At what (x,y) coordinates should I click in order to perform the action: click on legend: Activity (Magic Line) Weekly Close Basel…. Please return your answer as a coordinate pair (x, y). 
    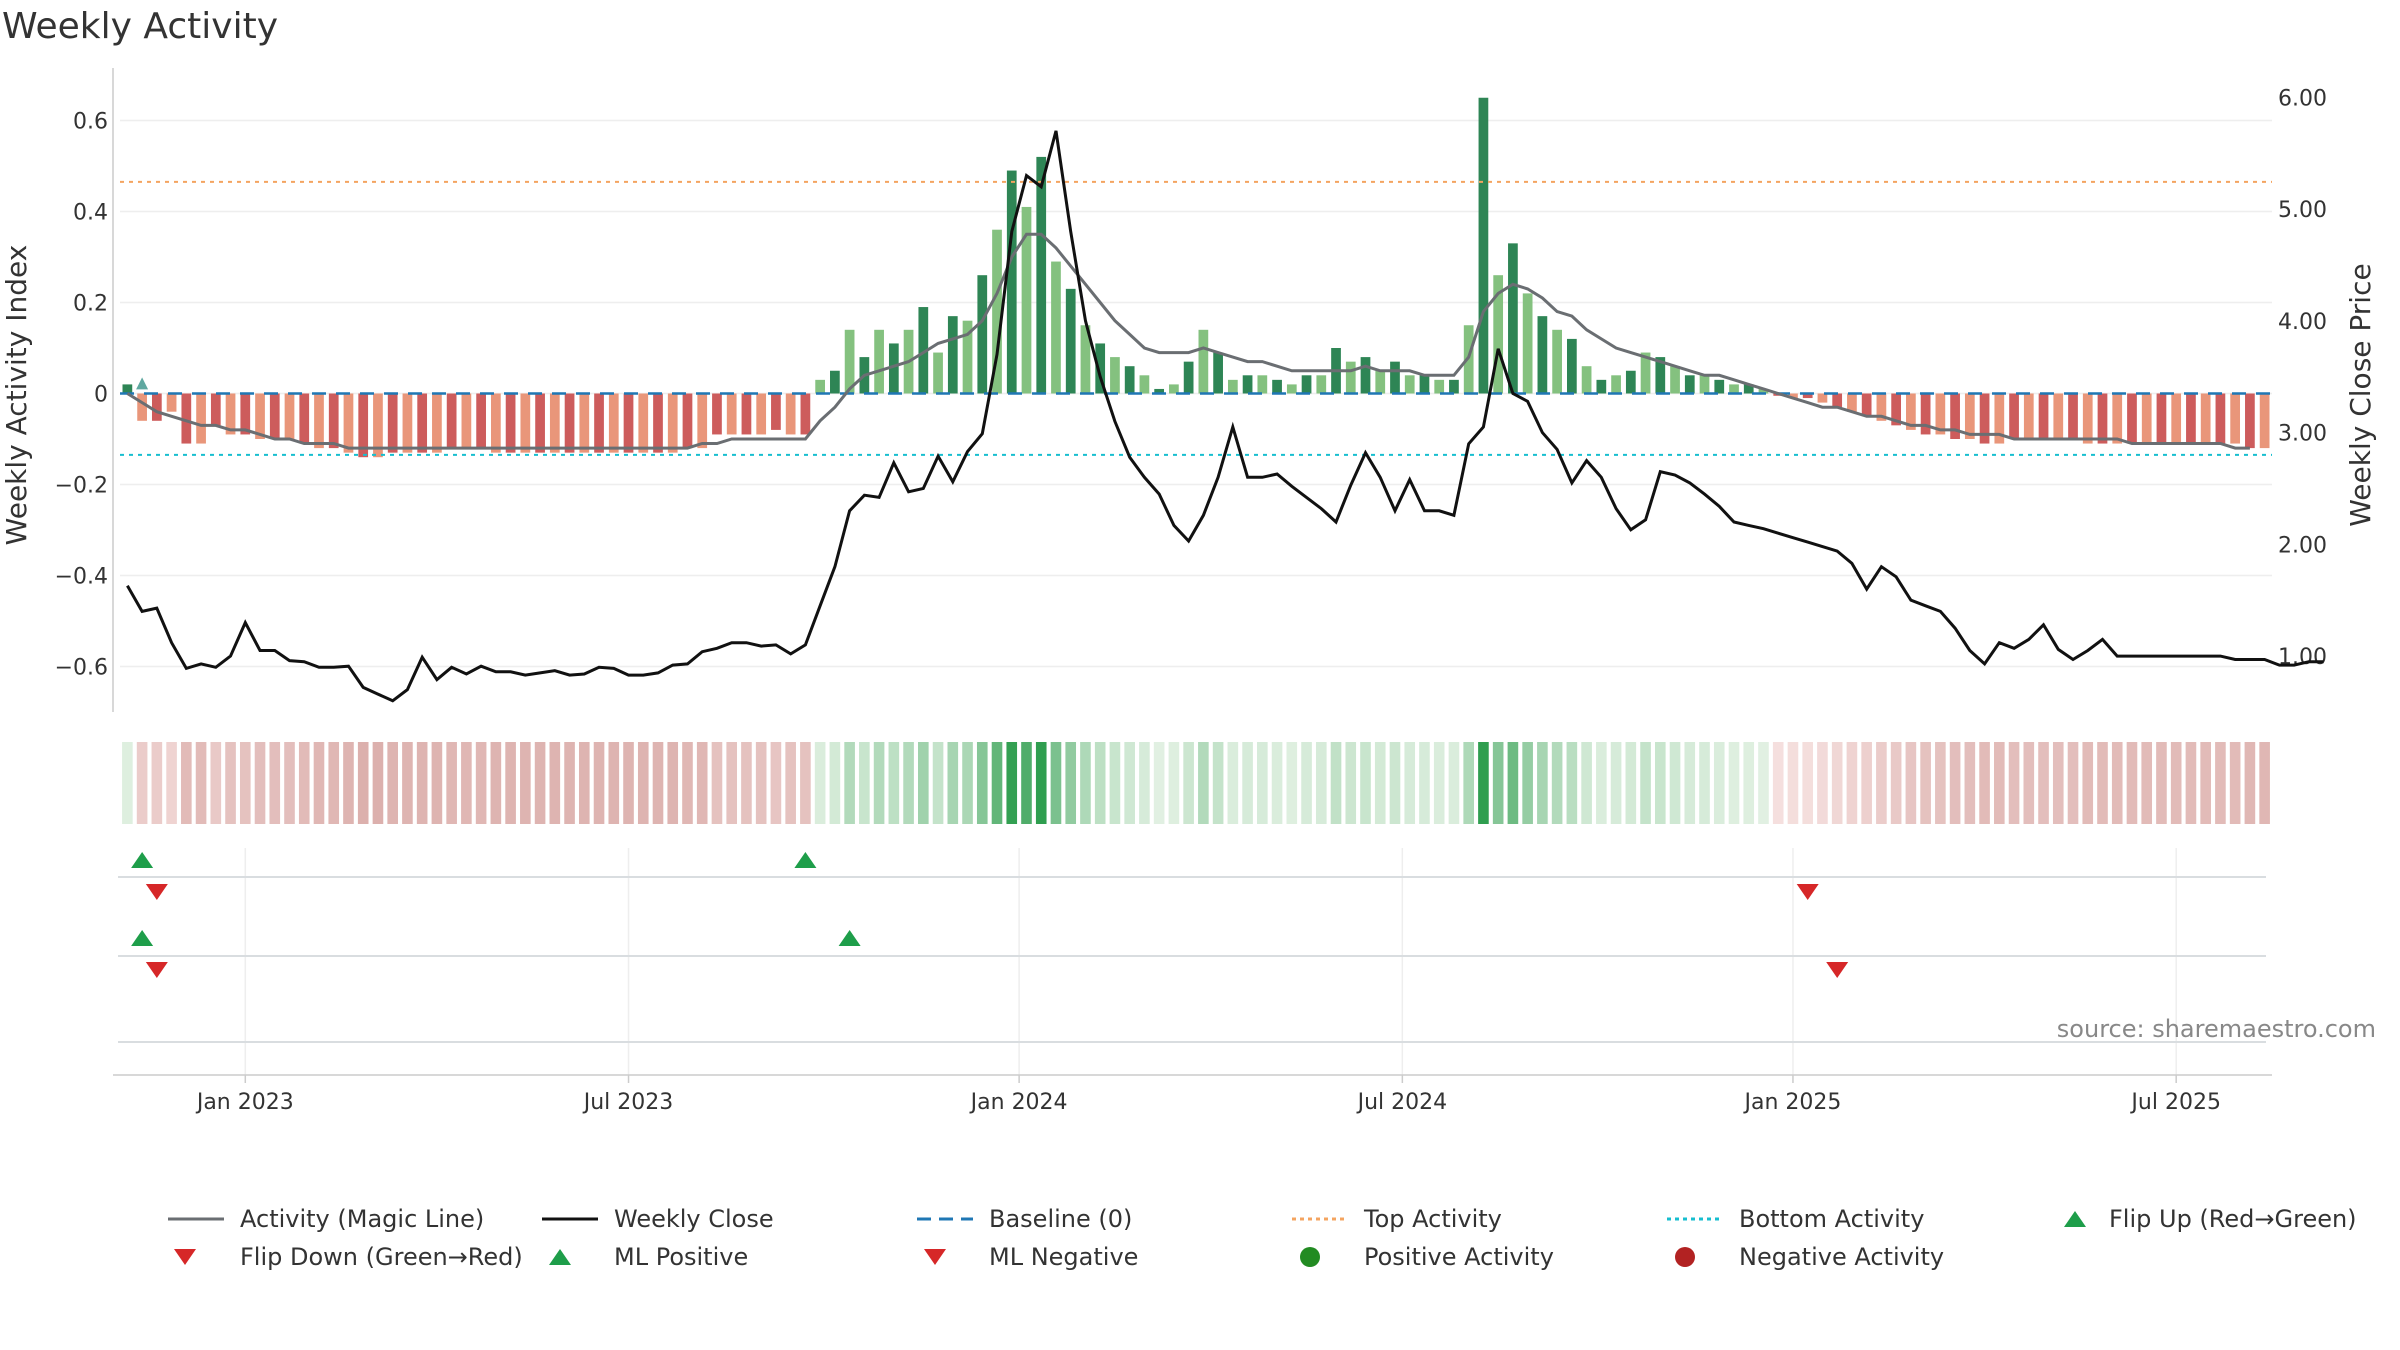
    Looking at the image, I should click on (1280, 1245).